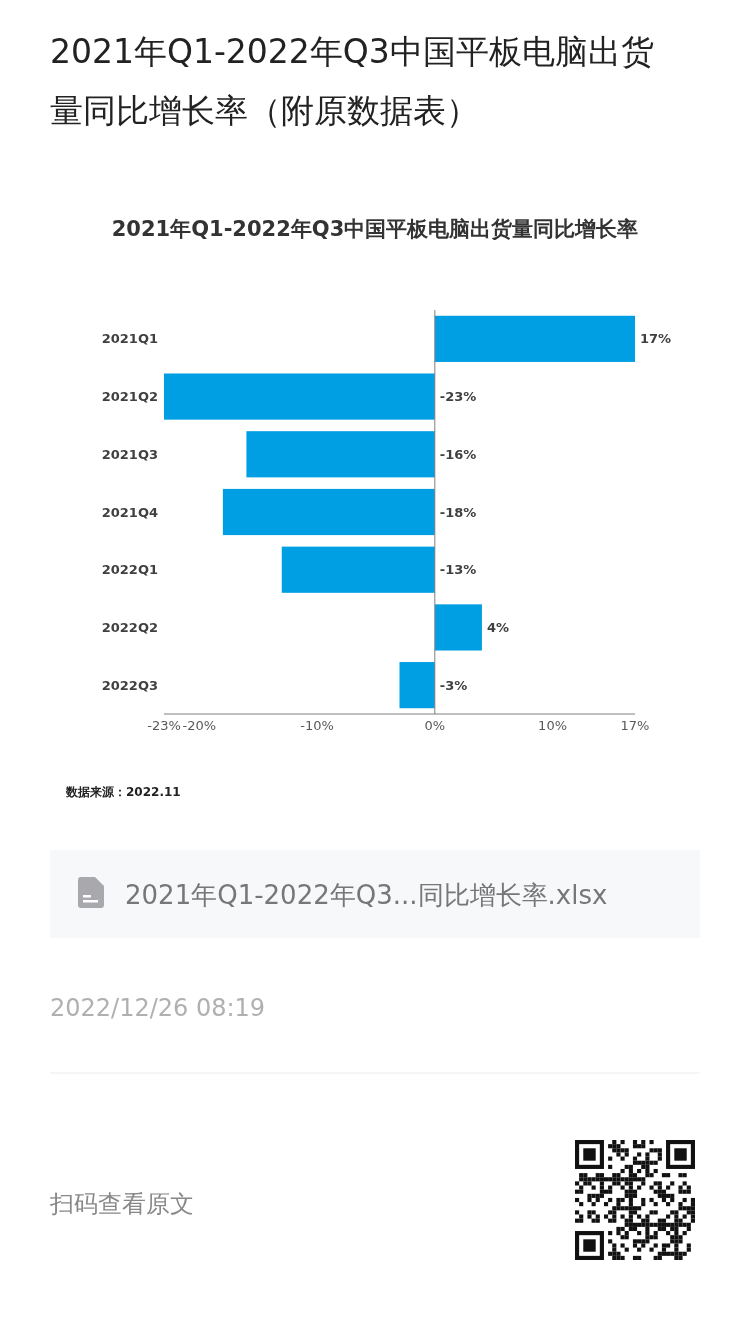 Image resolution: width=750 pixels, height=1330 pixels. I want to click on data-label: -18%, so click(458, 512).